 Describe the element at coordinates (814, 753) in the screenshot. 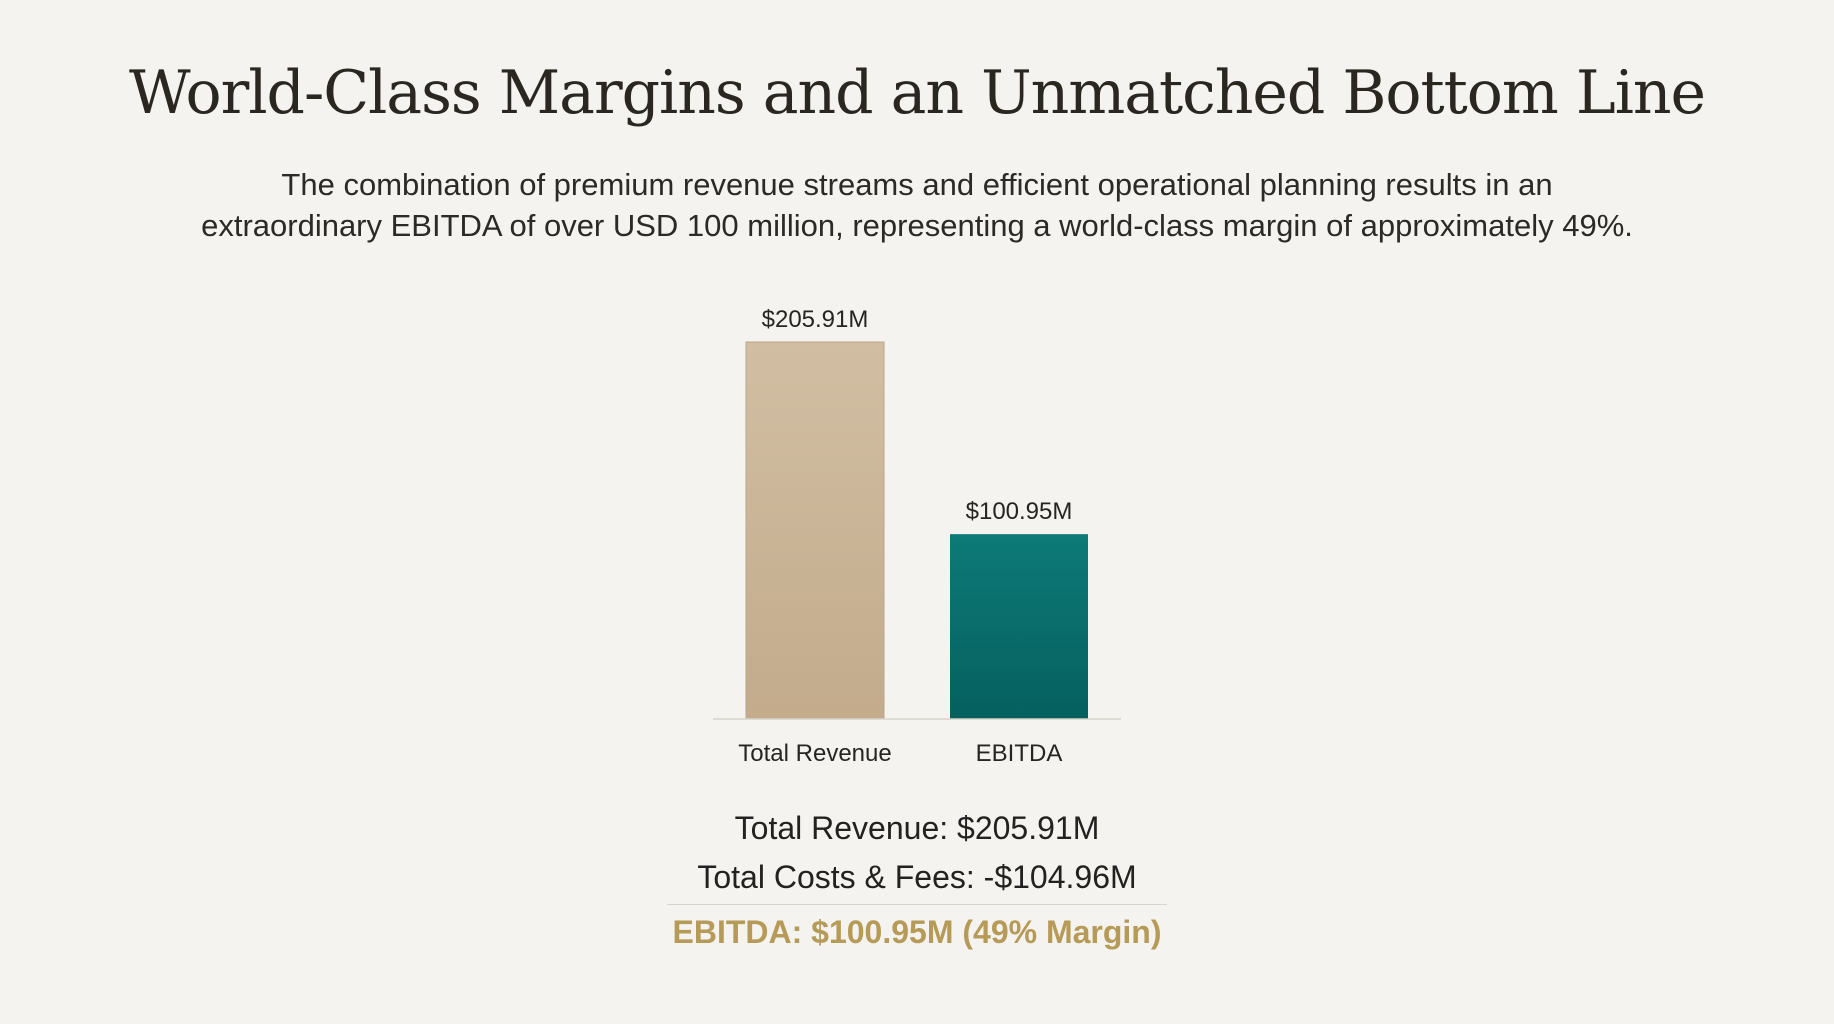

I see `category-label-total-revenue: Total Revenue` at that location.